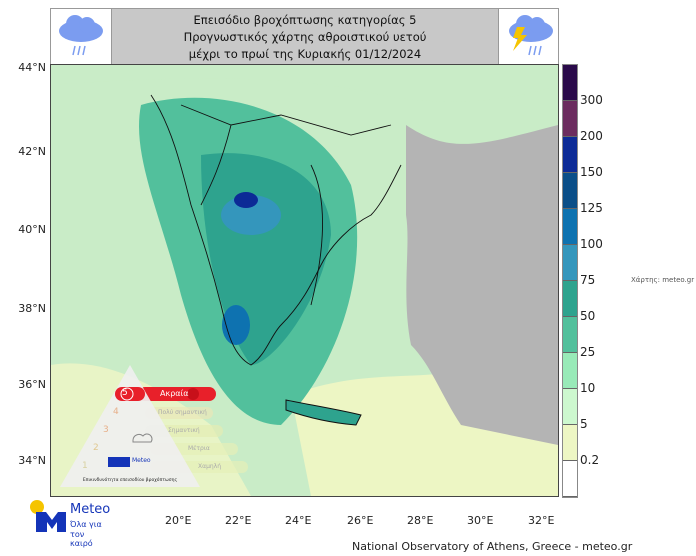 The image size is (696, 556). What do you see at coordinates (298, 520) in the screenshot?
I see `lon-label: 24°E` at bounding box center [298, 520].